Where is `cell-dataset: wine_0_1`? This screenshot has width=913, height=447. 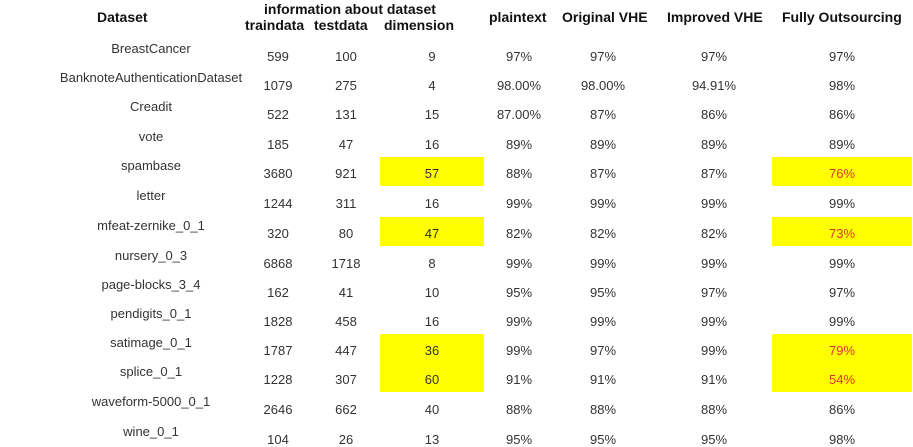 cell-dataset: wine_0_1 is located at coordinates (151, 431).